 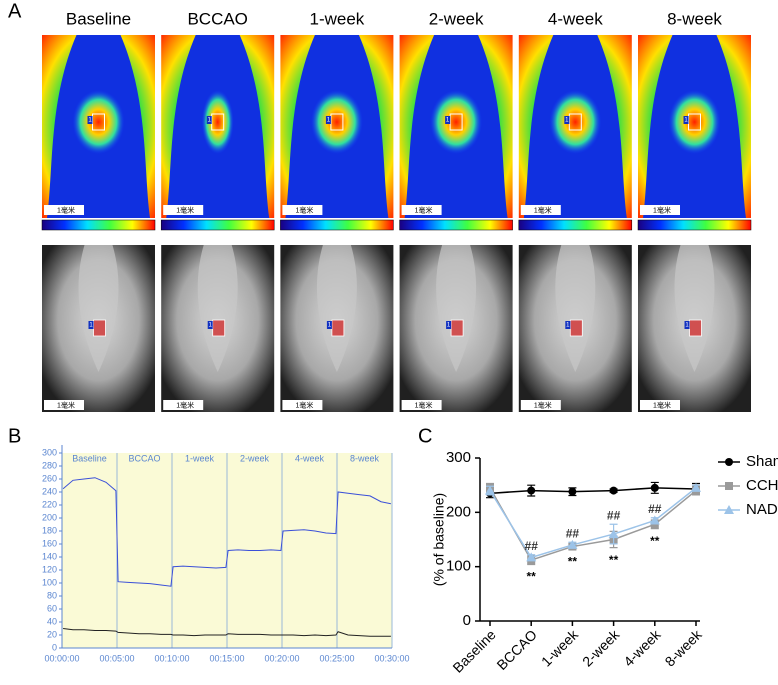 What do you see at coordinates (560, 648) in the screenshot?
I see `x-tick-label: 1-week` at bounding box center [560, 648].